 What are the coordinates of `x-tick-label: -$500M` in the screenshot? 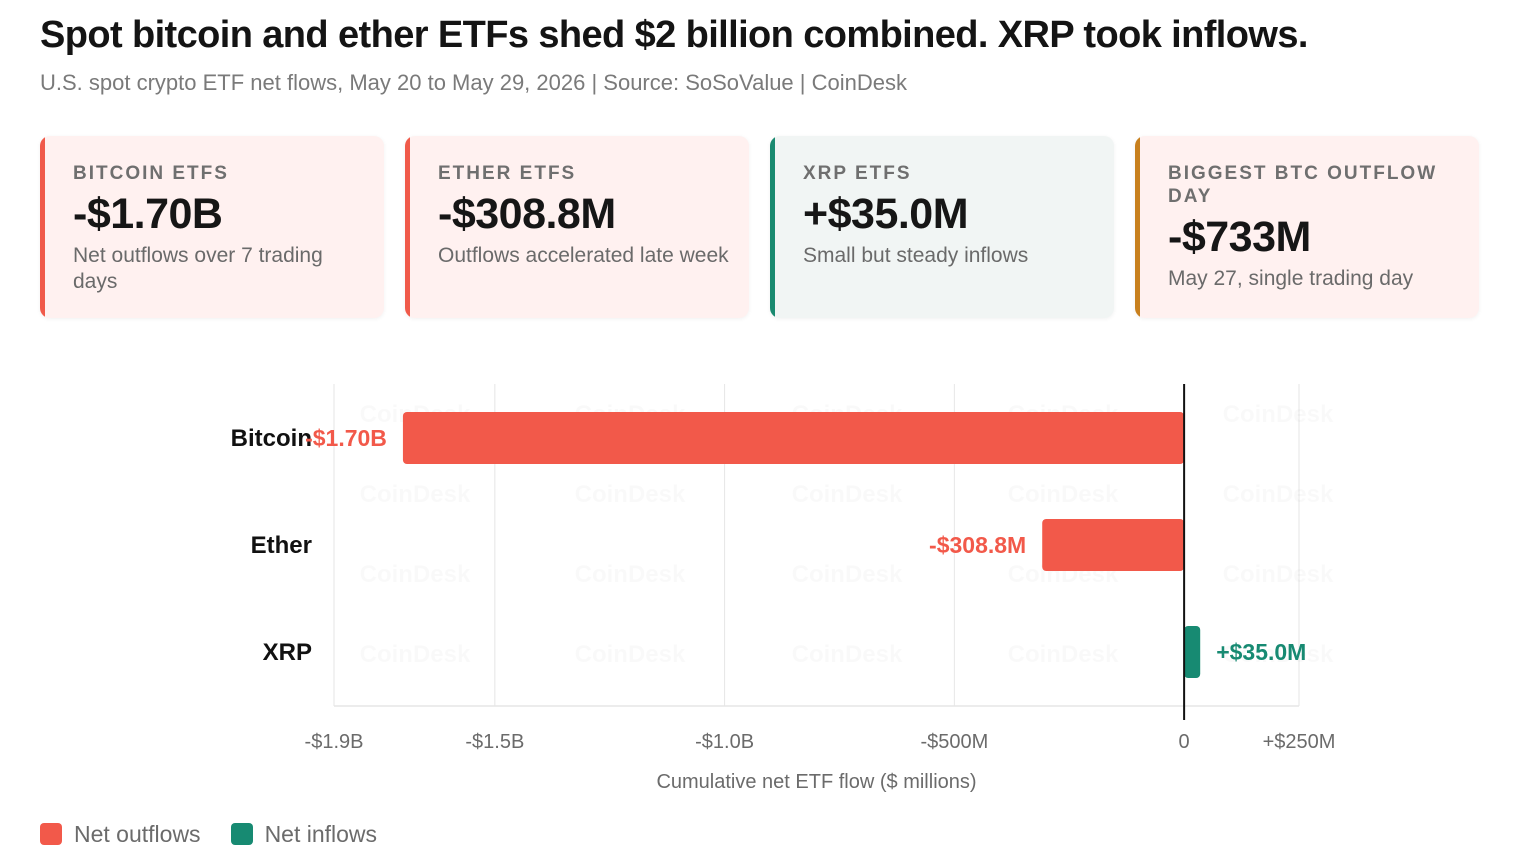 It's located at (954, 742).